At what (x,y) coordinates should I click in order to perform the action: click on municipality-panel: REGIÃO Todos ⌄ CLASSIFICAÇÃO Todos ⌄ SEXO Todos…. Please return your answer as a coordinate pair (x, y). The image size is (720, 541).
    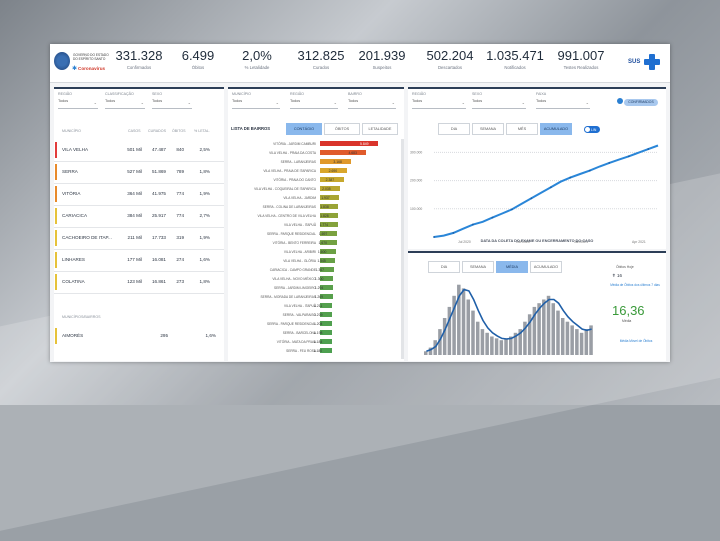
    Looking at the image, I should click on (139, 224).